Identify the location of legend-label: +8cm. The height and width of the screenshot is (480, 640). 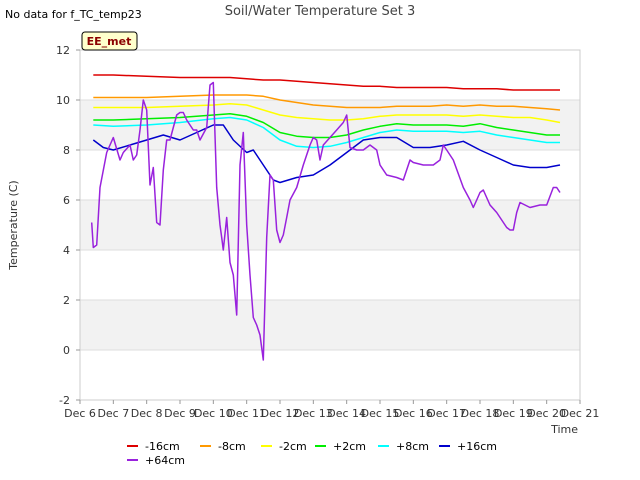
(412, 446).